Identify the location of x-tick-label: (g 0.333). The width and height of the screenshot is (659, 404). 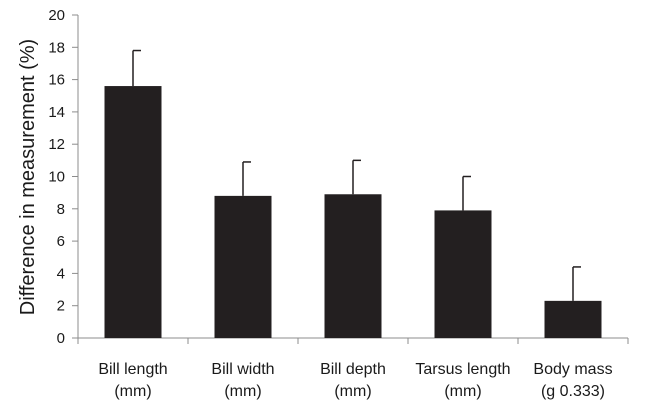
(573, 391).